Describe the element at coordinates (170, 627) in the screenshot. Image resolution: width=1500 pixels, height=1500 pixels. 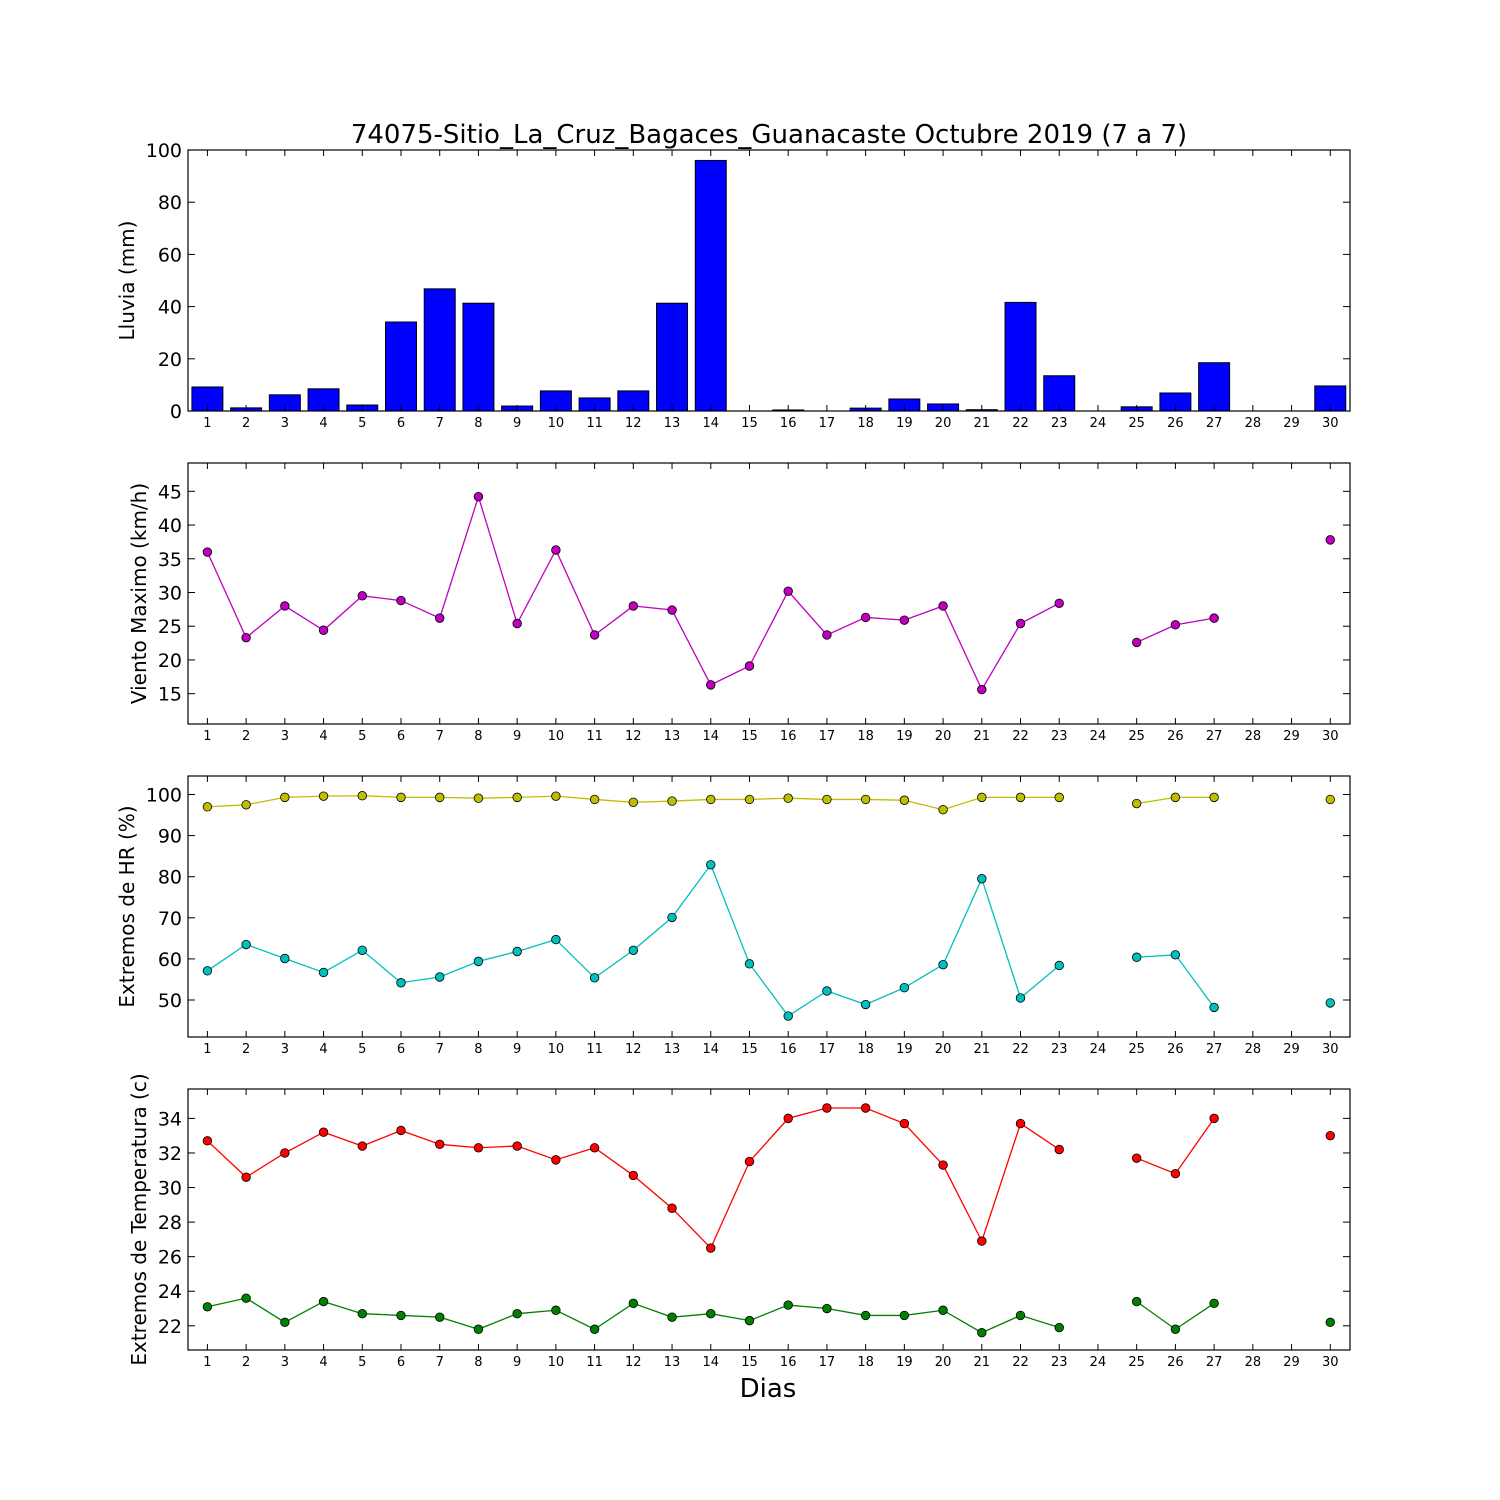
I see `y-tick-label: 25` at that location.